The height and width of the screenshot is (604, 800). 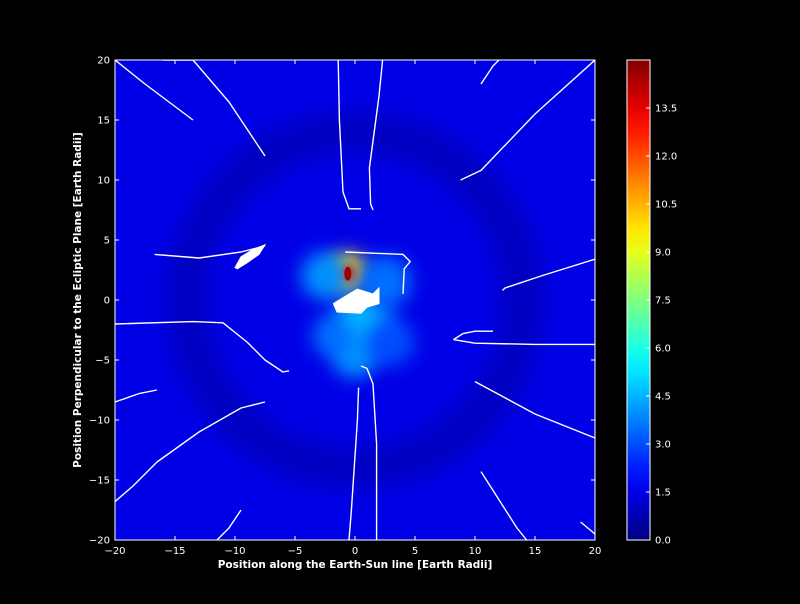 I want to click on y-tick-label: −20, so click(x=99, y=541).